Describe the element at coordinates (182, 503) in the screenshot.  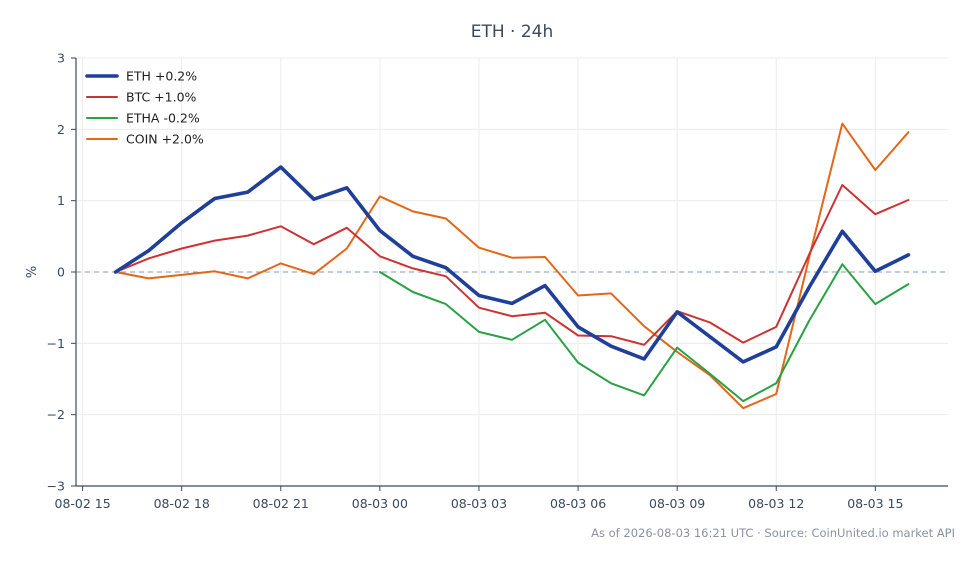
I see `x-tick-label: 08-02 18` at that location.